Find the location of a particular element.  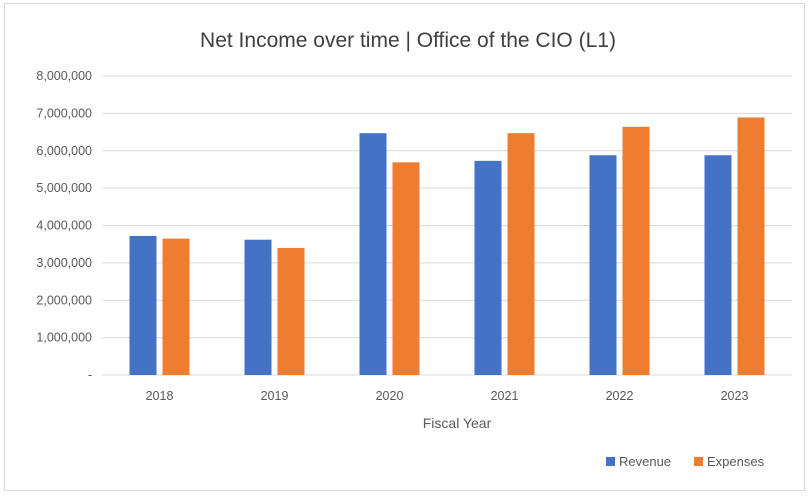

legend-label-expenses: Expenses is located at coordinates (736, 461).